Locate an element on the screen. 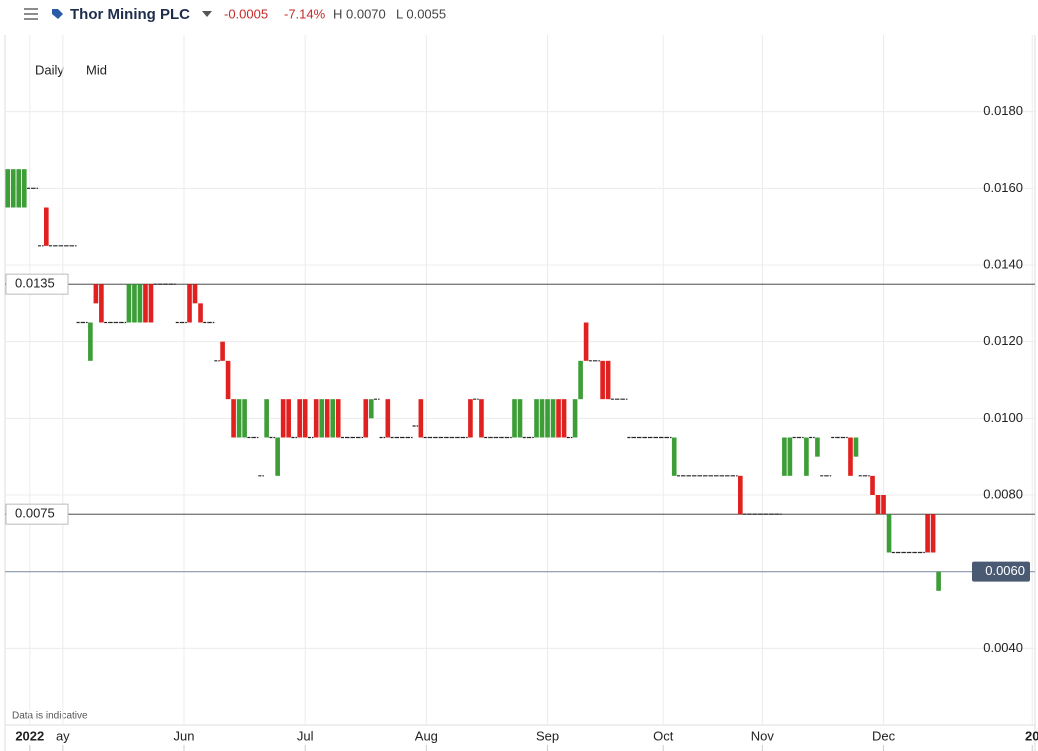 Image resolution: width=1038 pixels, height=751 pixels. price-type: Mid is located at coordinates (96, 69).